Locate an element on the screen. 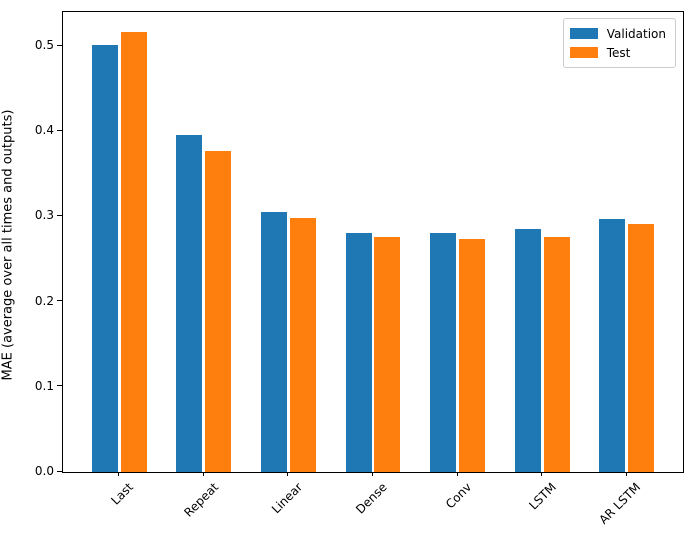  bar-test-conv is located at coordinates (471, 355).